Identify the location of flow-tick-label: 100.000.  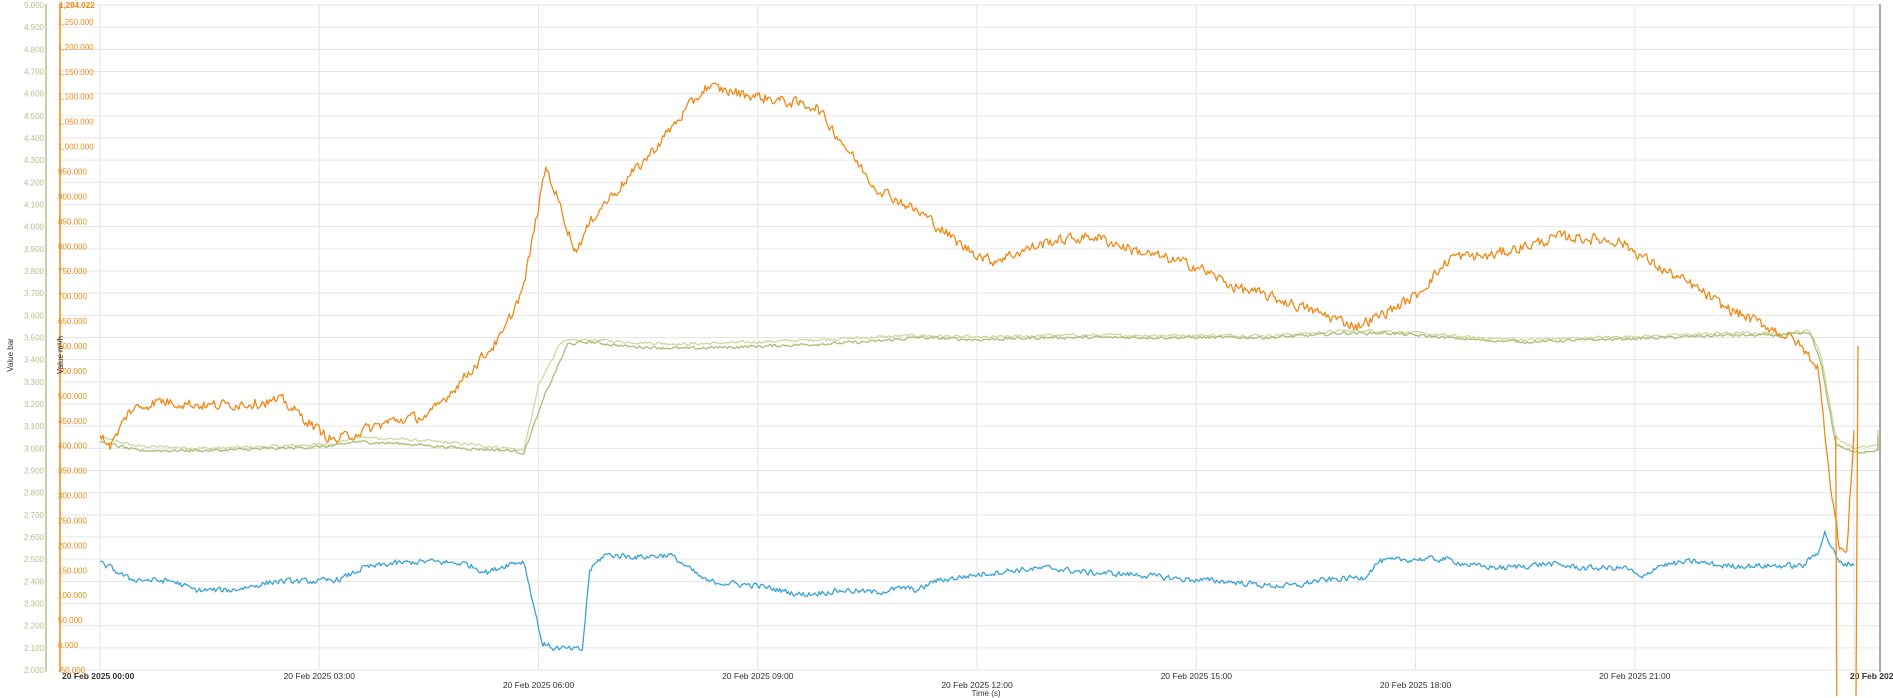
(72, 595).